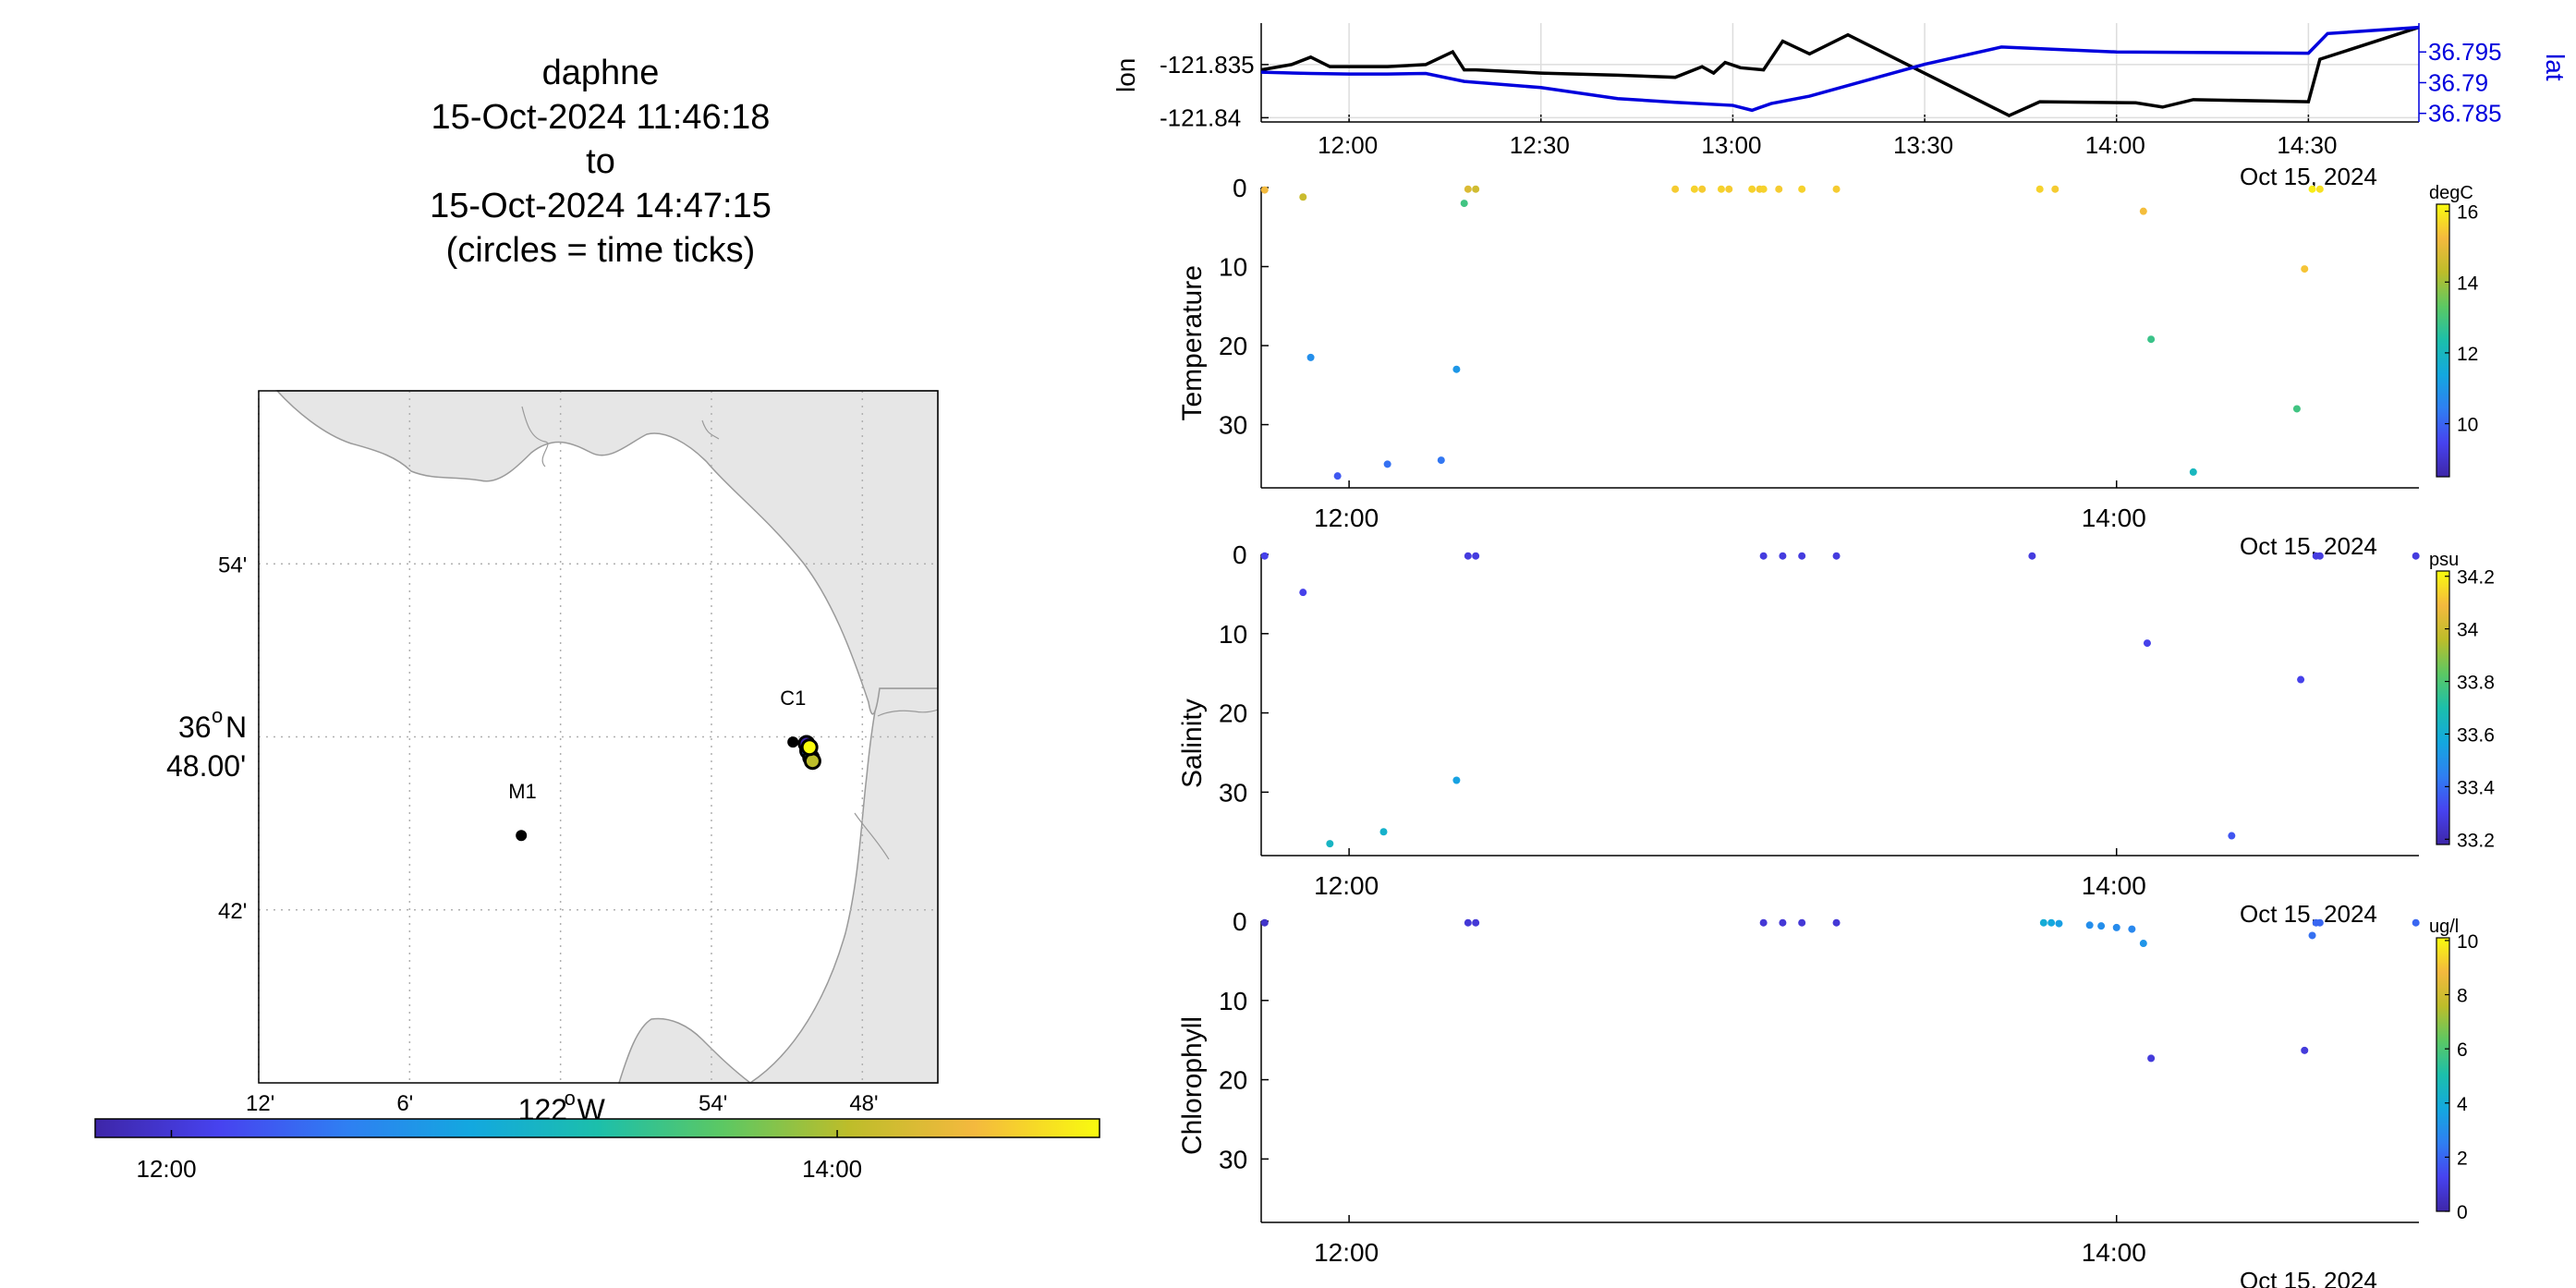  I want to click on temperature-xtick-label-1: 14:00, so click(2114, 518).